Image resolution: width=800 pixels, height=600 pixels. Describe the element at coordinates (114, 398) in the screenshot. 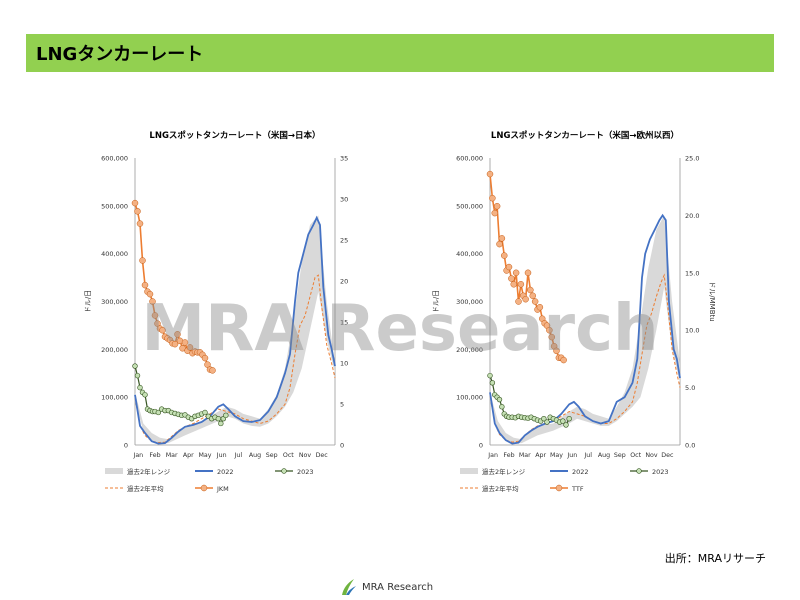

I see `y-tick-label: 100,000` at that location.